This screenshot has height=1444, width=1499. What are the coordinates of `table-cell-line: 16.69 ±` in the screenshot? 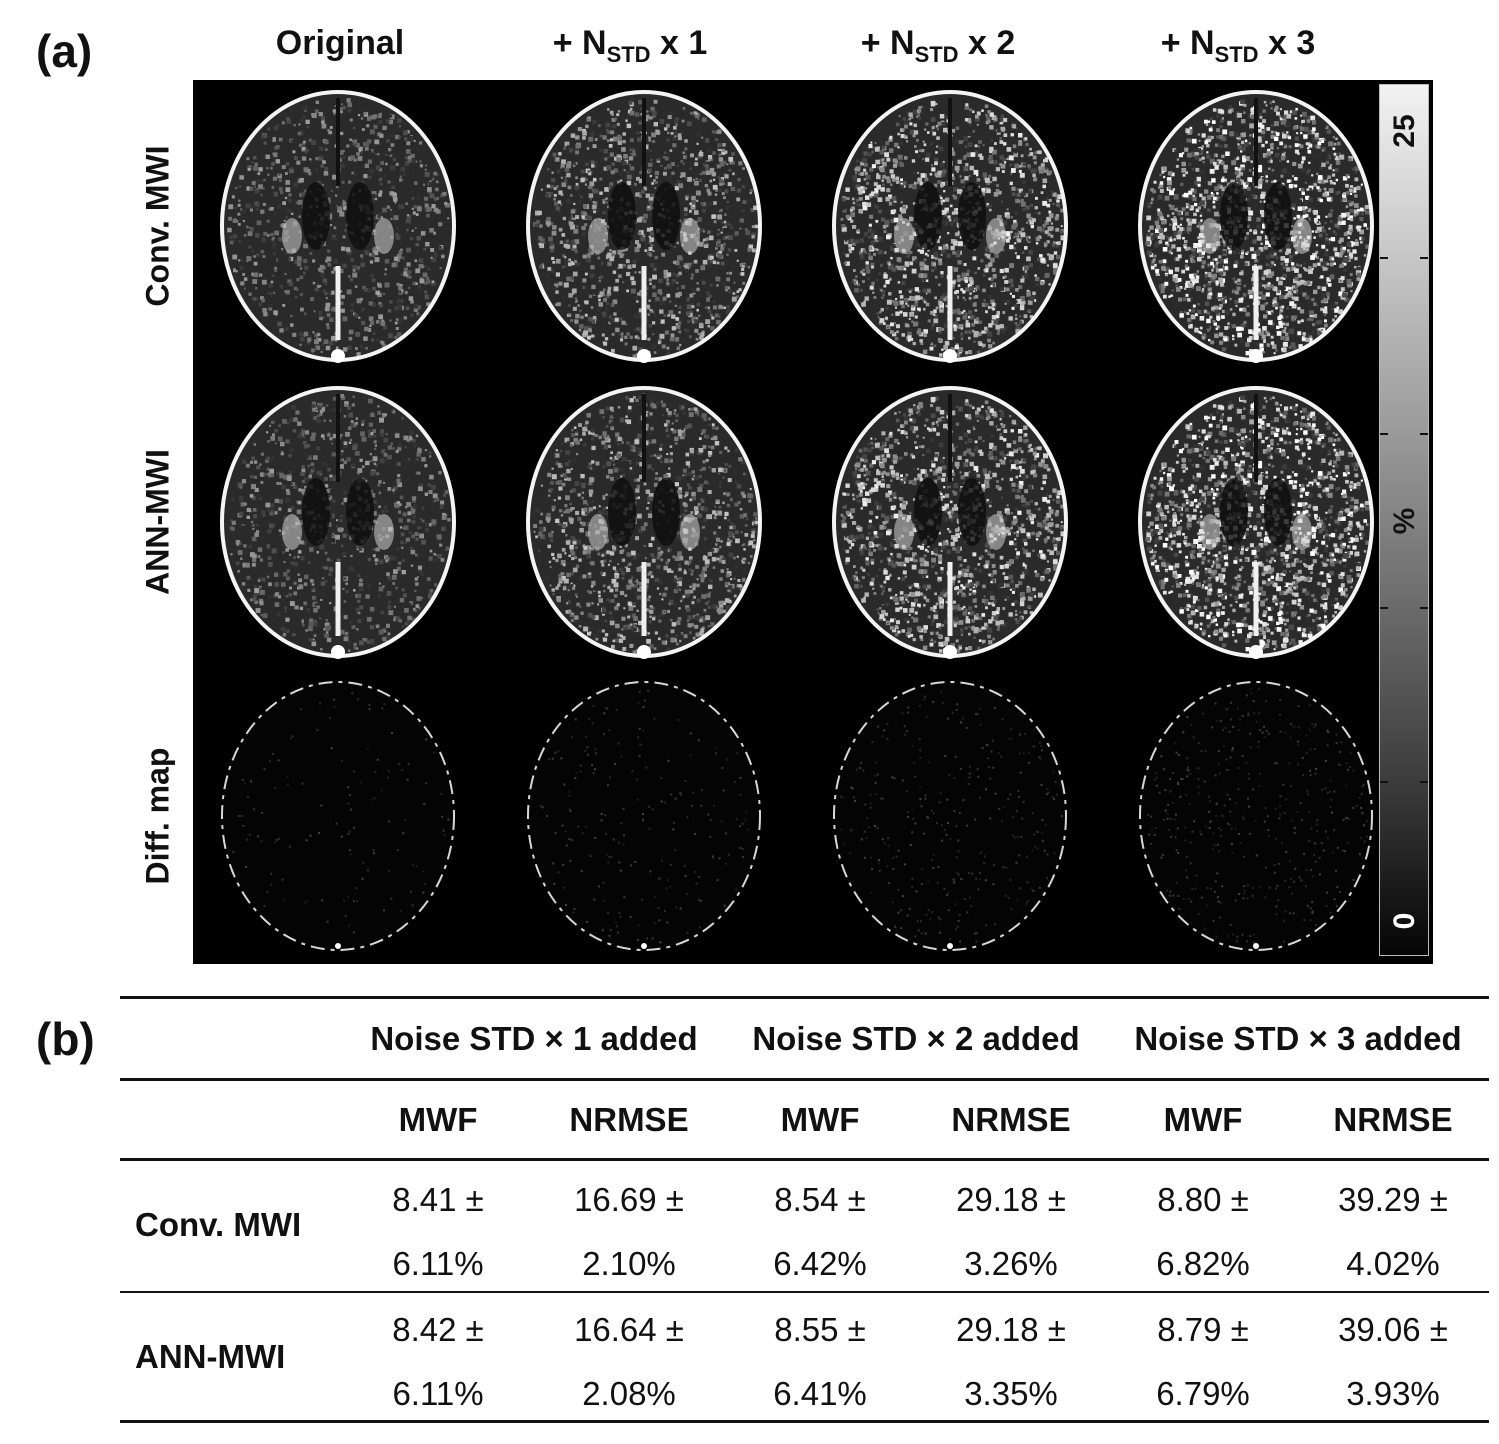 It's located at (629, 1199).